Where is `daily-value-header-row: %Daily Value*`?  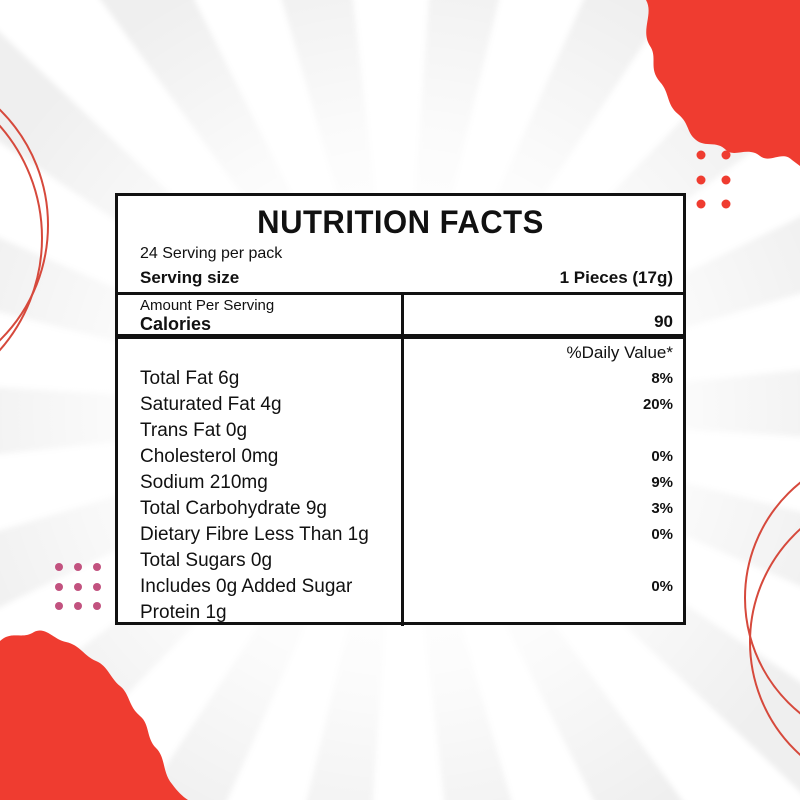
daily-value-header-row: %Daily Value* is located at coordinates (400, 352).